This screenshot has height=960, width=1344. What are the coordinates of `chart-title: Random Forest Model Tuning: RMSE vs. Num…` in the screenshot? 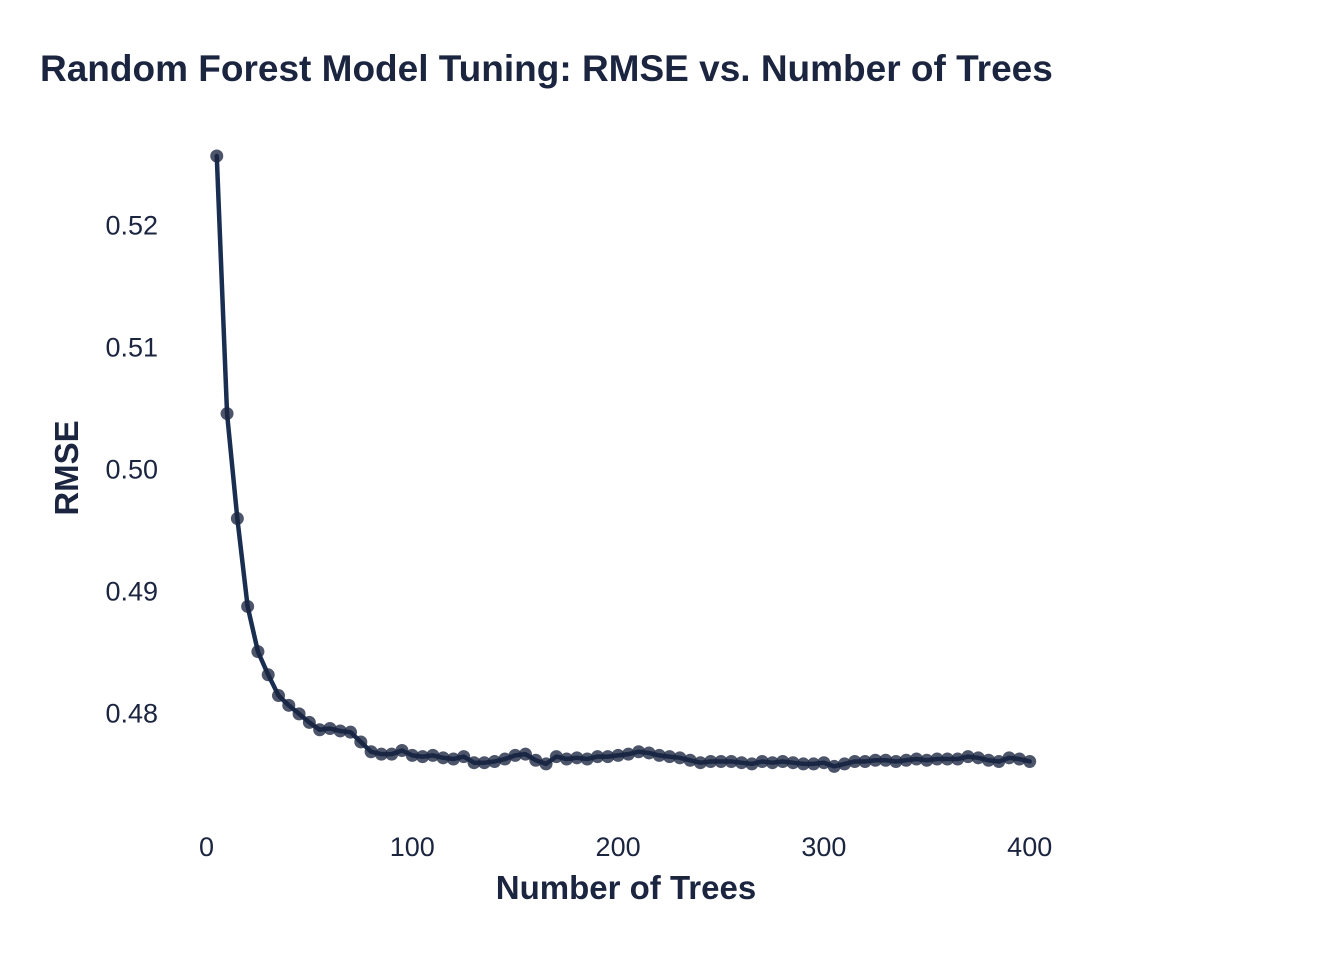 It's located at (546, 68).